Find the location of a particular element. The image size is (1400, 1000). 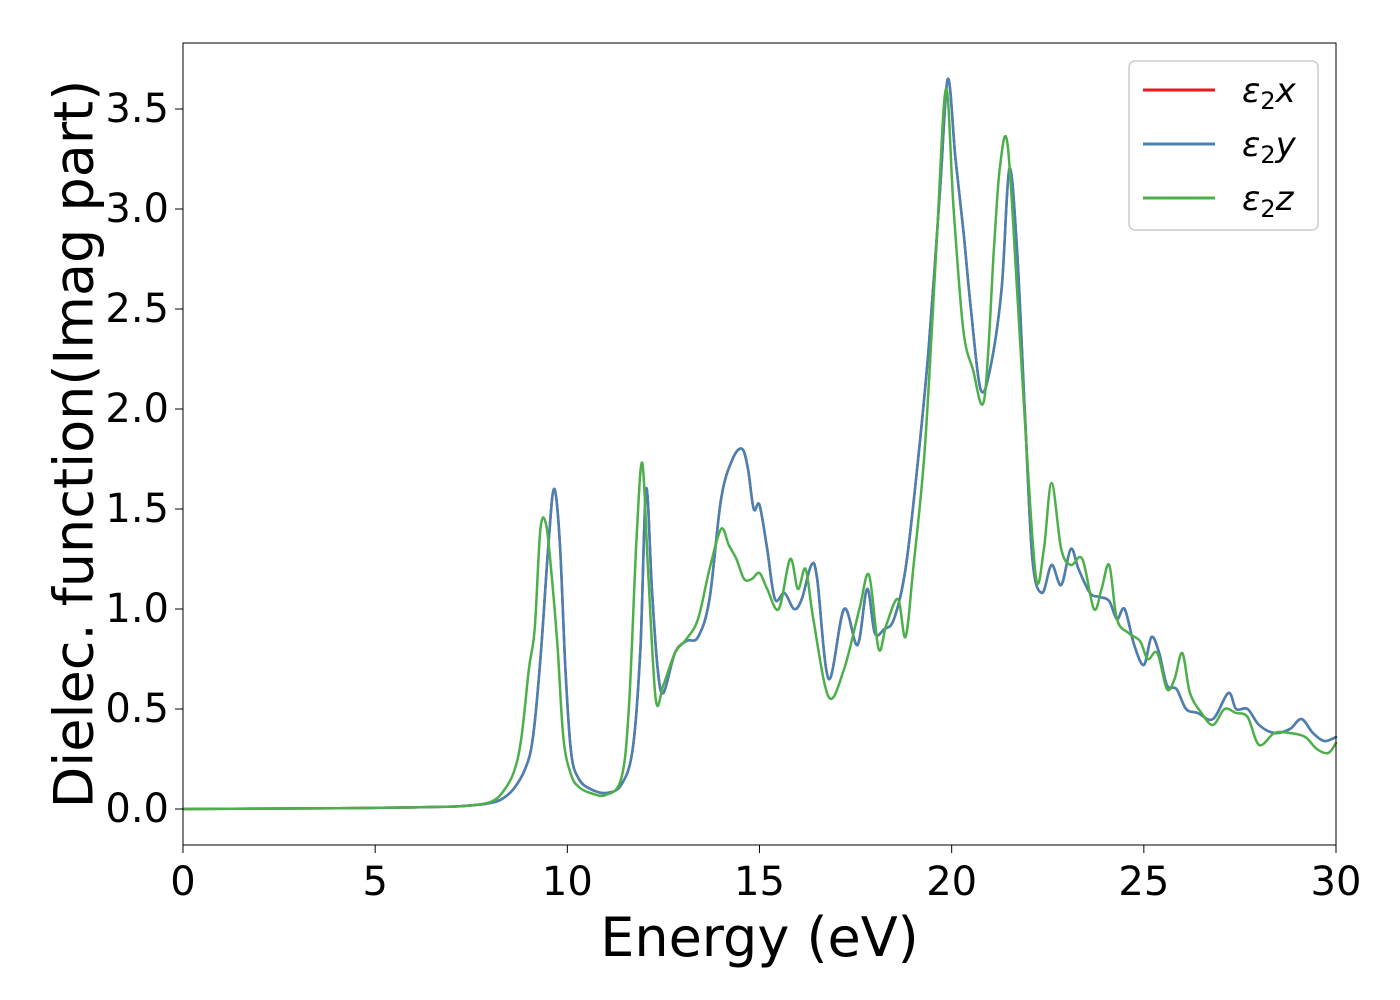

x-axis-ticks: 0 5 10 15 20 25 30 is located at coordinates (765, 875).